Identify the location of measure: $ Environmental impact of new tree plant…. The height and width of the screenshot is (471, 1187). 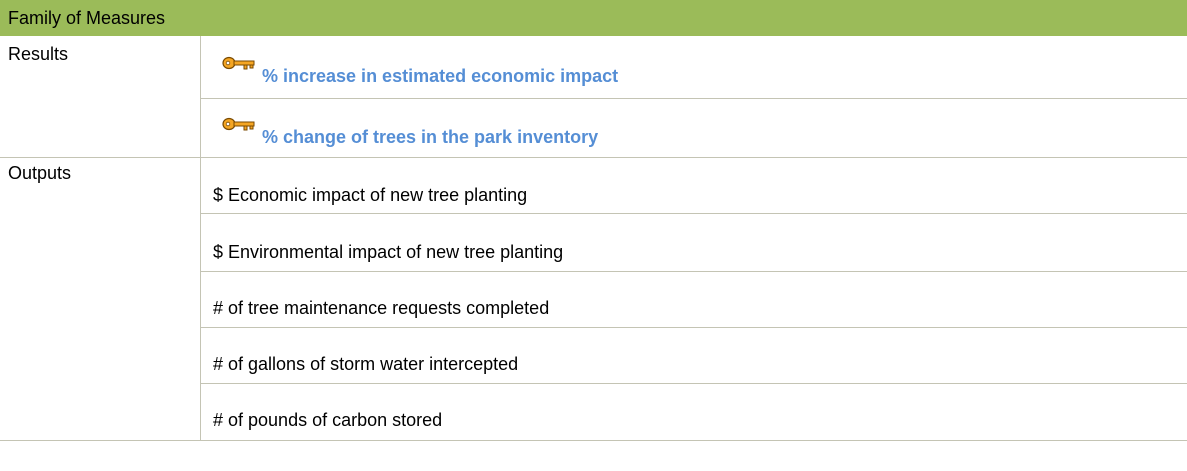
(388, 252).